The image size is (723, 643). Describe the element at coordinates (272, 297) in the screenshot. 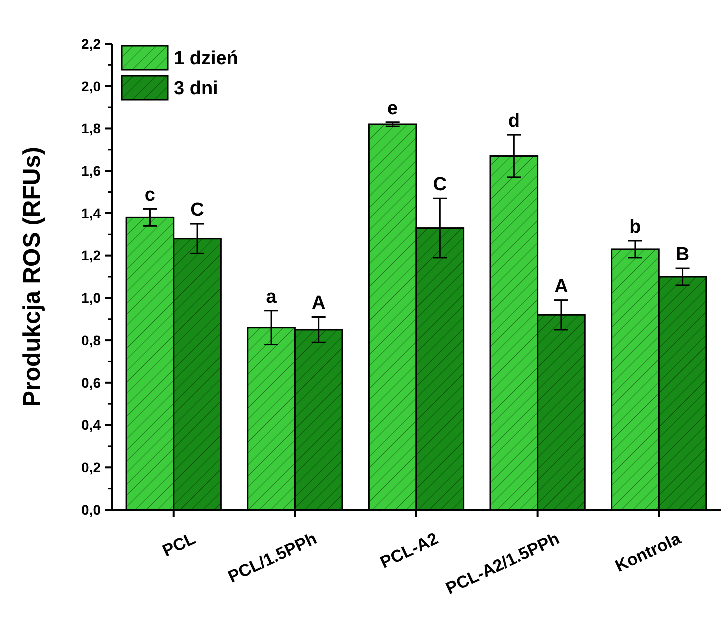

I see `annotation: a` at that location.